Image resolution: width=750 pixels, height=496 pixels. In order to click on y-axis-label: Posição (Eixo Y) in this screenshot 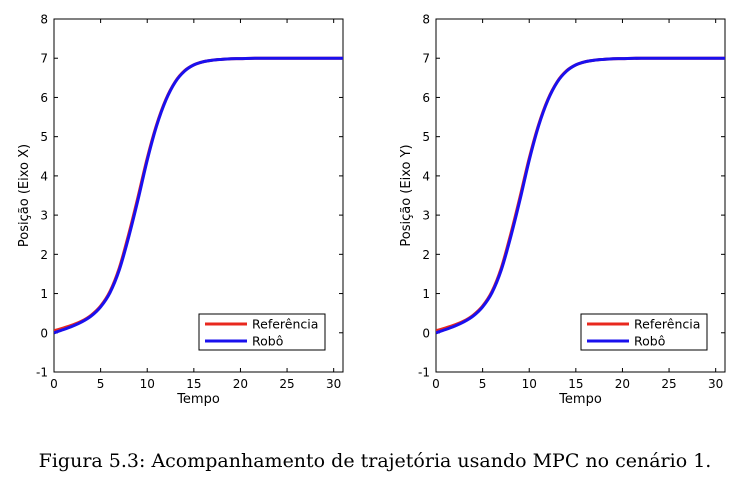, I will do `click(406, 195)`.